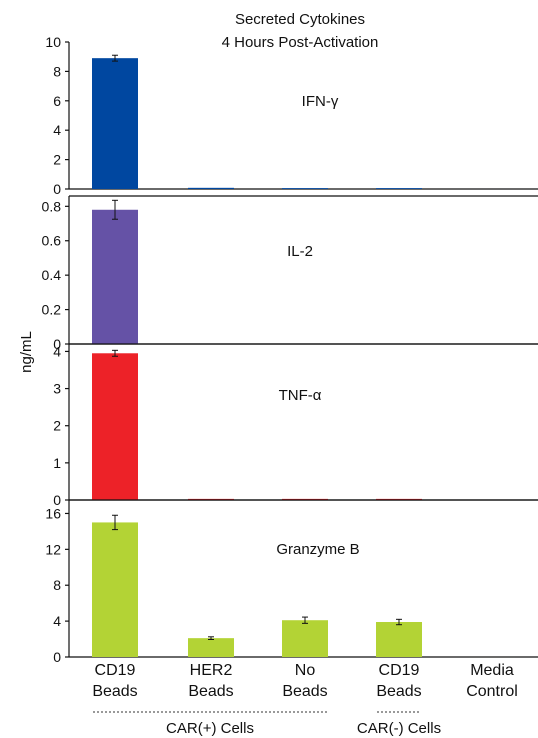 The width and height of the screenshot is (538, 738). I want to click on x-category-label: Control, so click(492, 691).